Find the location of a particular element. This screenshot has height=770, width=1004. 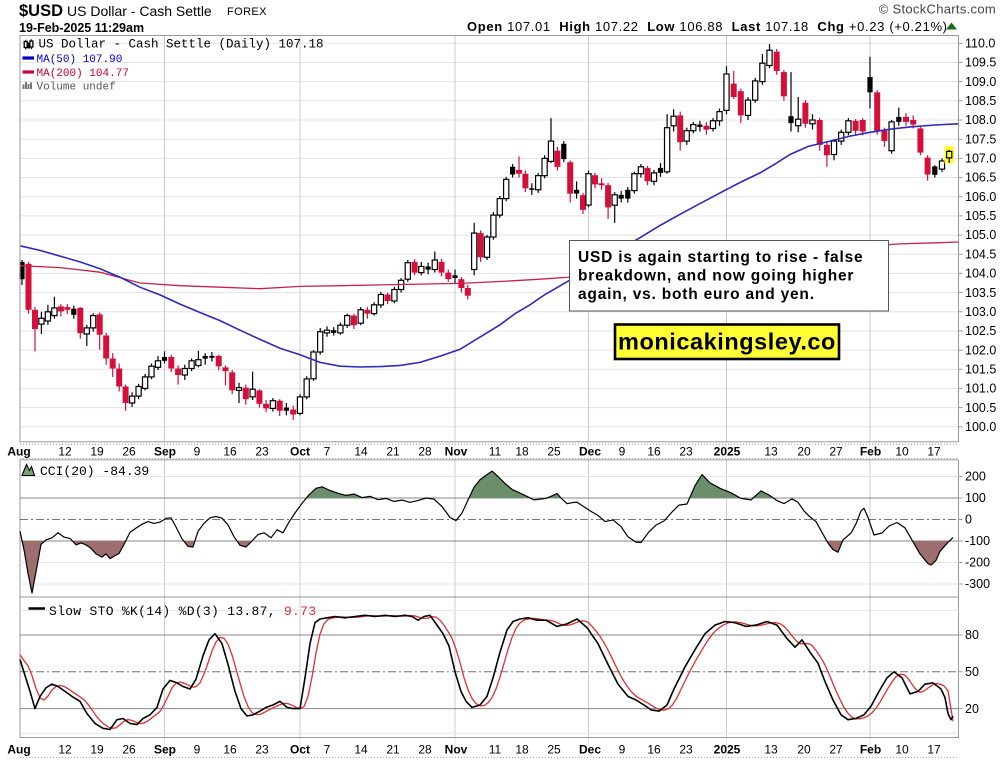

svg-text: 106.0 is located at coordinates (980, 197).